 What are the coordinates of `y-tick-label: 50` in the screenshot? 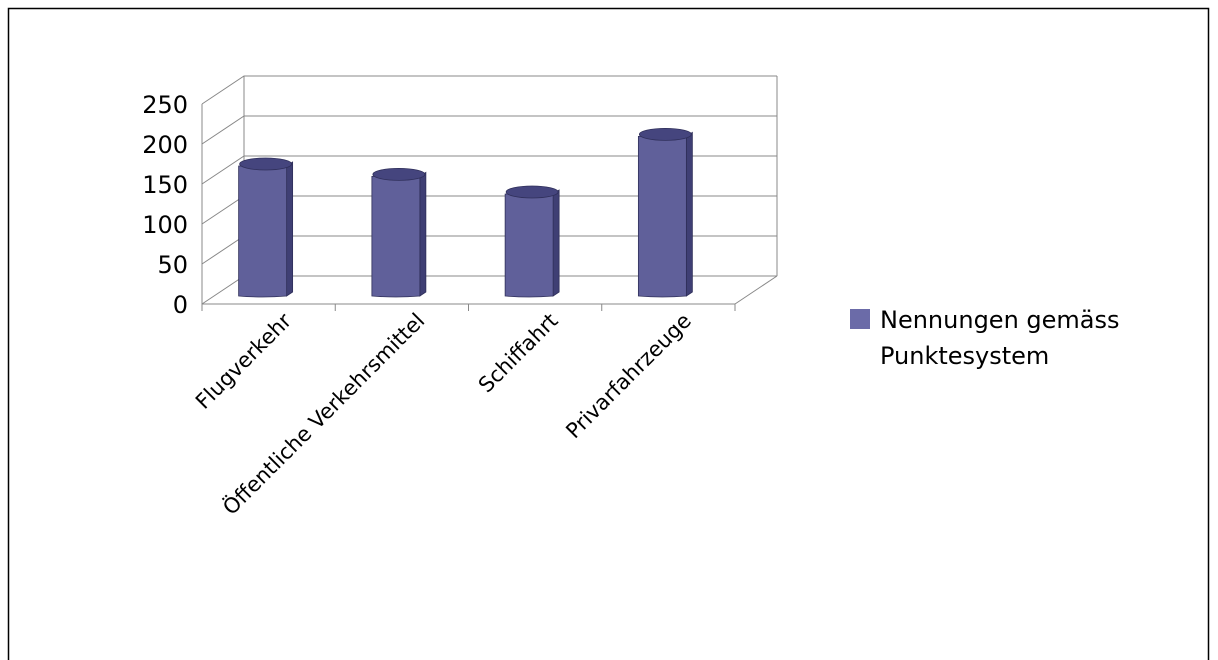 It's located at (172, 265).